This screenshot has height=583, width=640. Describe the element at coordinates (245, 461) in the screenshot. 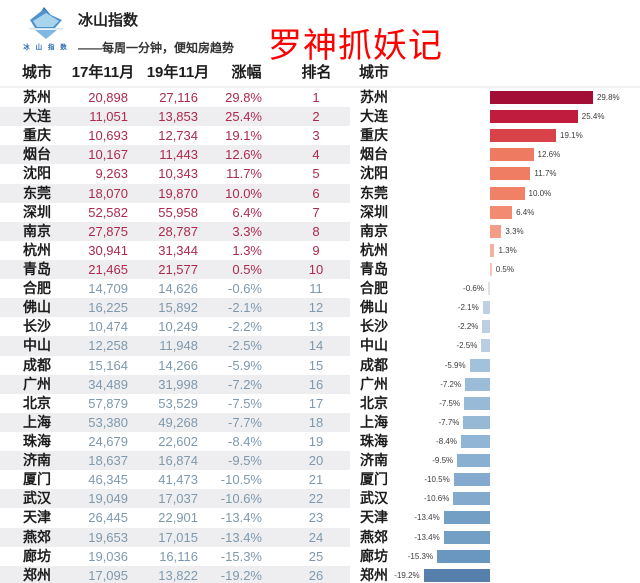

I see `cell-change: -9.5%` at that location.